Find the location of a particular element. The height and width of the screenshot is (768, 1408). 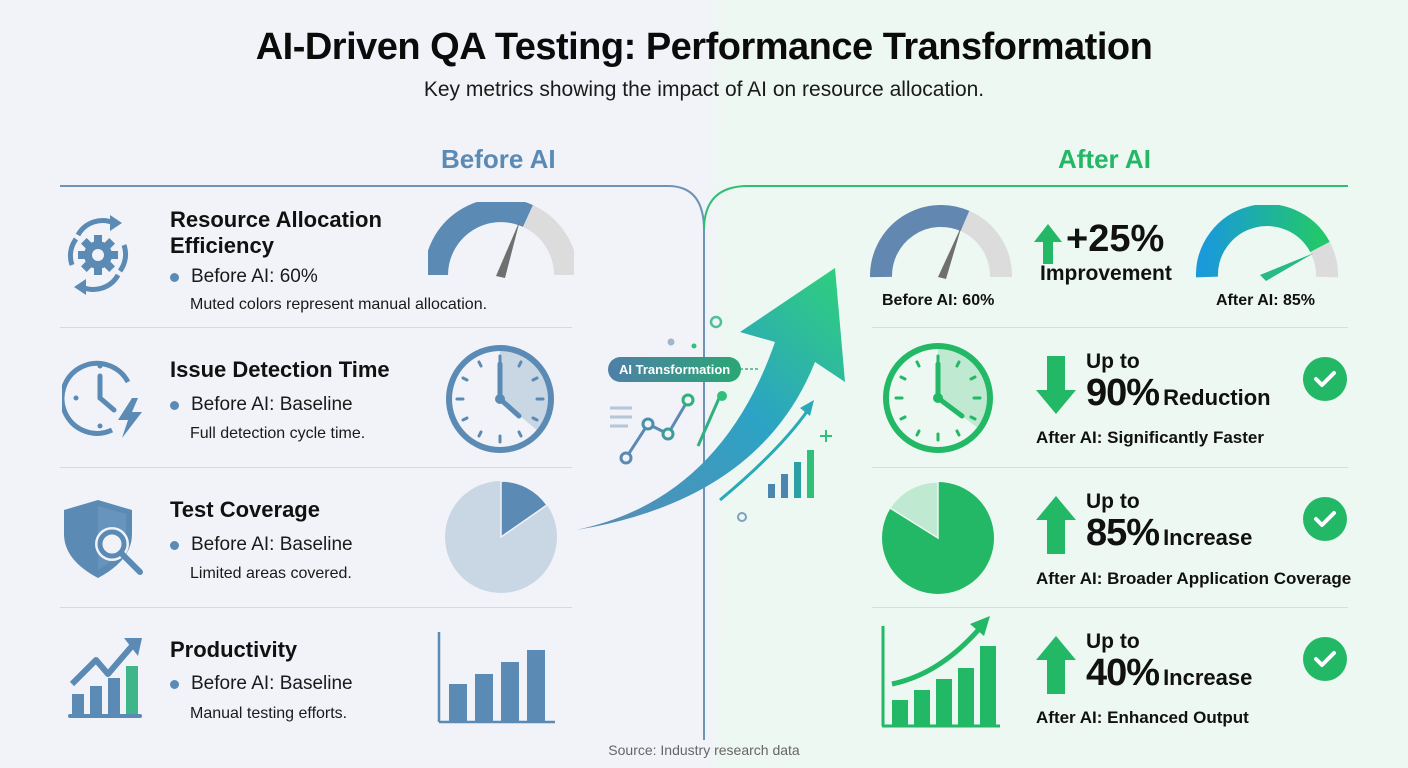

growth-chart-icon is located at coordinates (105, 678).